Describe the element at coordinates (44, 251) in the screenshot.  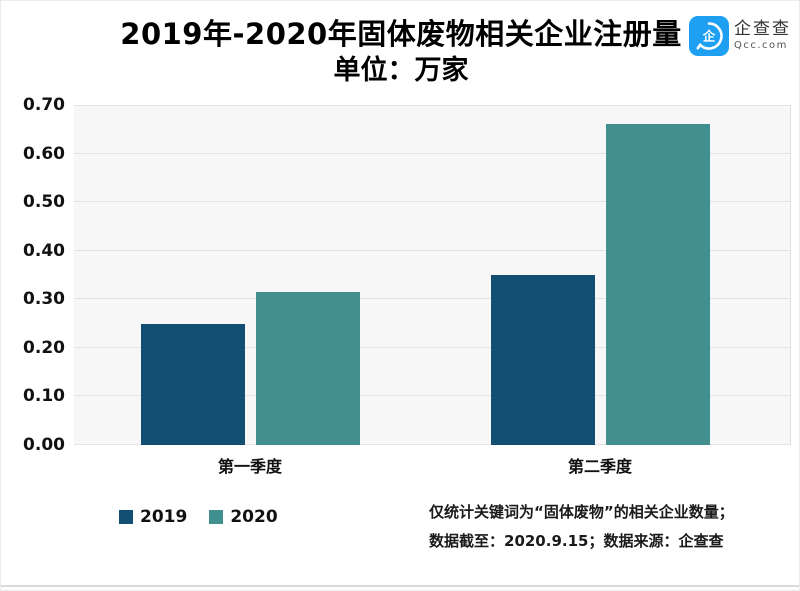
I see `y-tick-label: 0.40` at that location.